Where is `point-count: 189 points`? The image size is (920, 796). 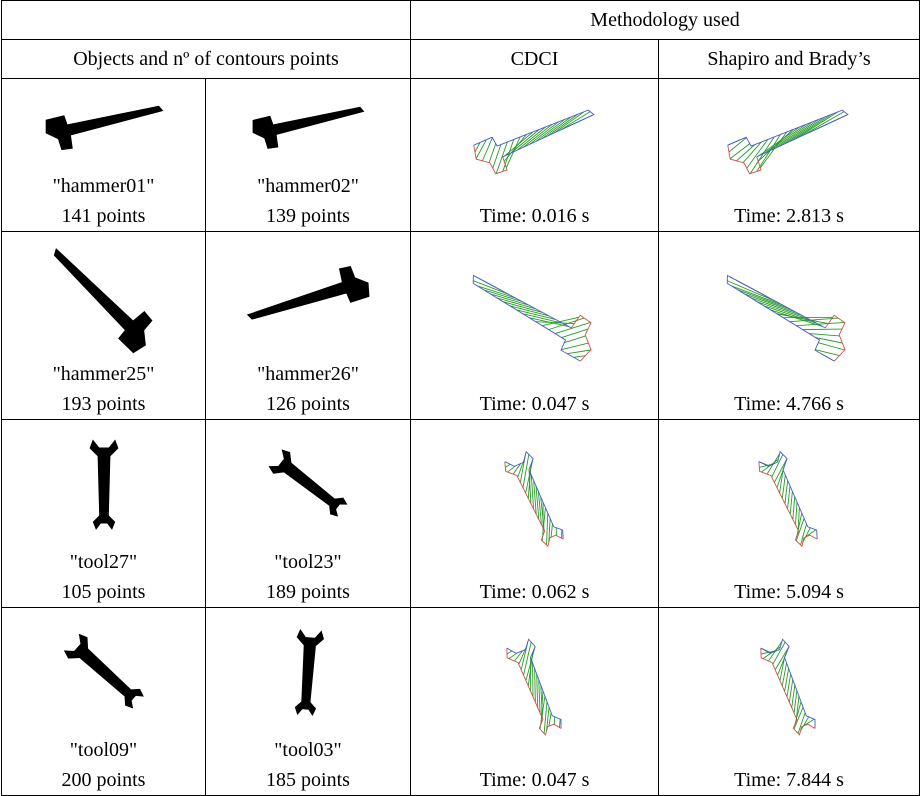
point-count: 189 points is located at coordinates (308, 592).